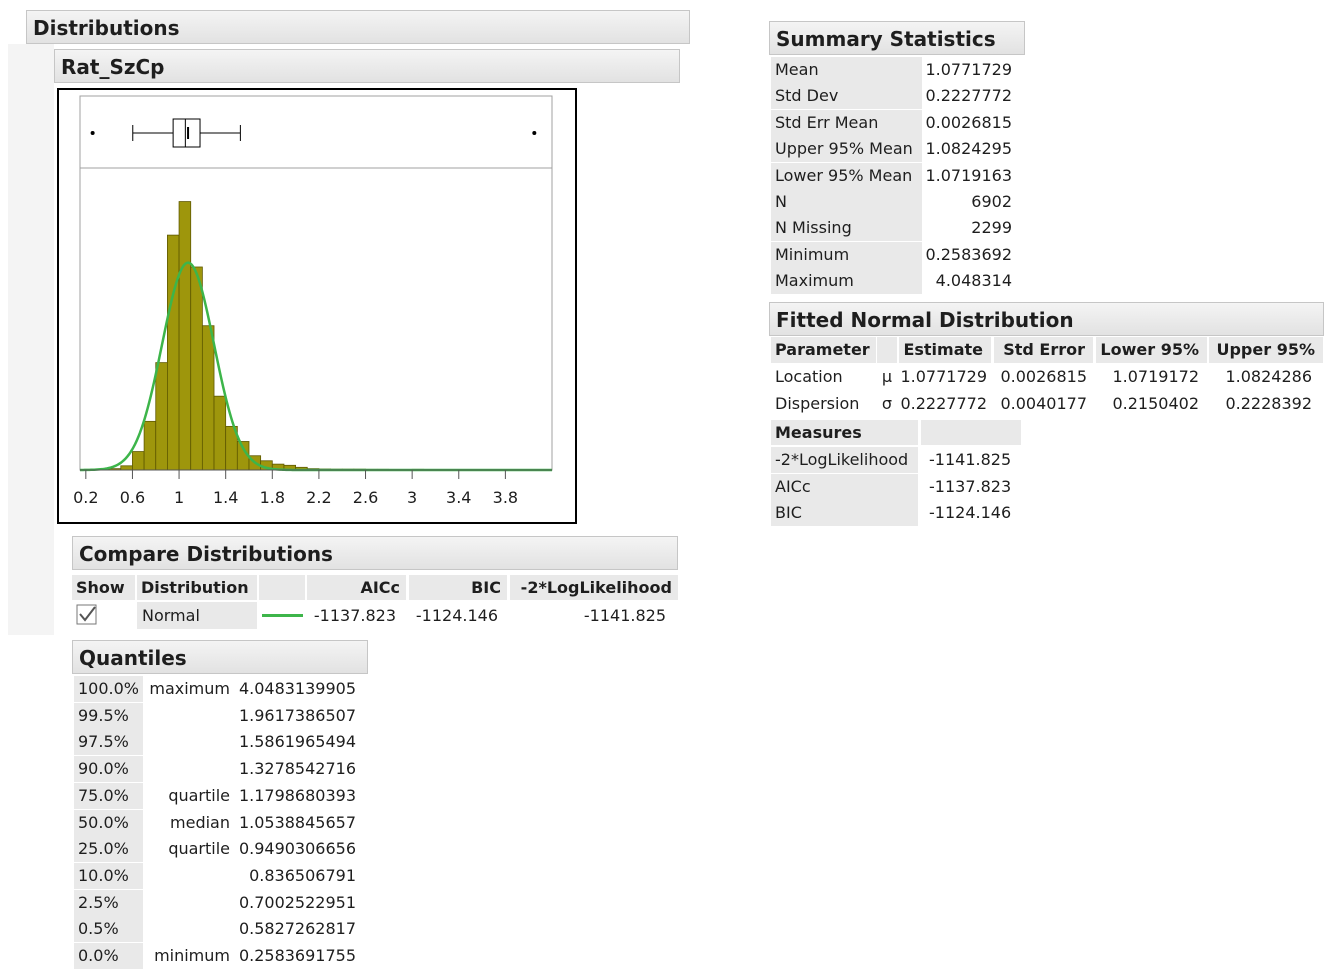 This screenshot has height=969, width=1331. I want to click on stat-label: Lower 95% Mean, so click(846, 175).